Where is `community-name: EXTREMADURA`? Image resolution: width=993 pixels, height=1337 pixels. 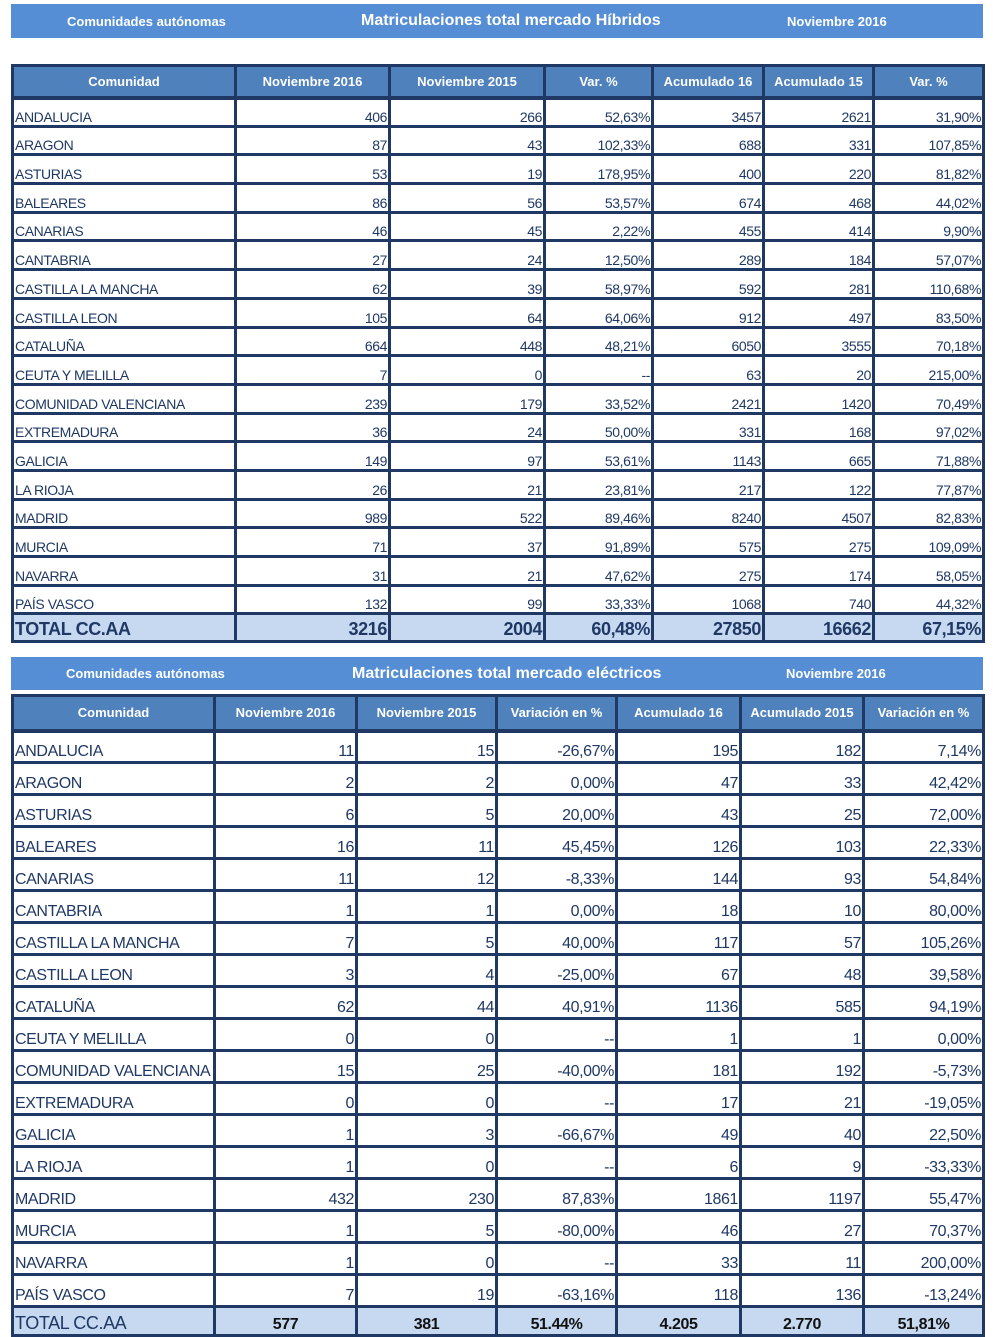 community-name: EXTREMADURA is located at coordinates (124, 427).